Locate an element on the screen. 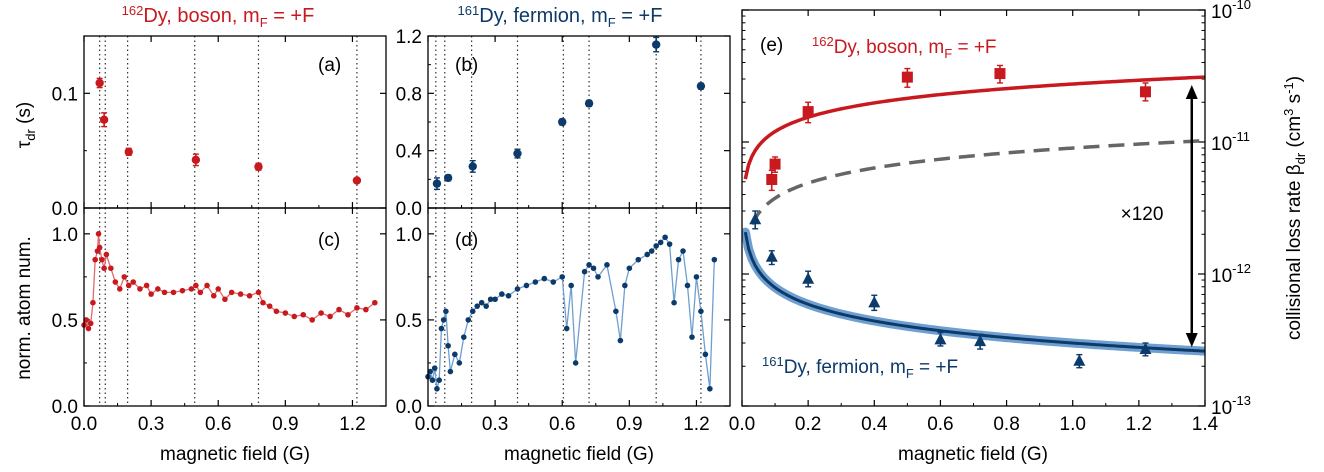 The image size is (1324, 472). xtick-label-c-1: 0.3 is located at coordinates (151, 424).